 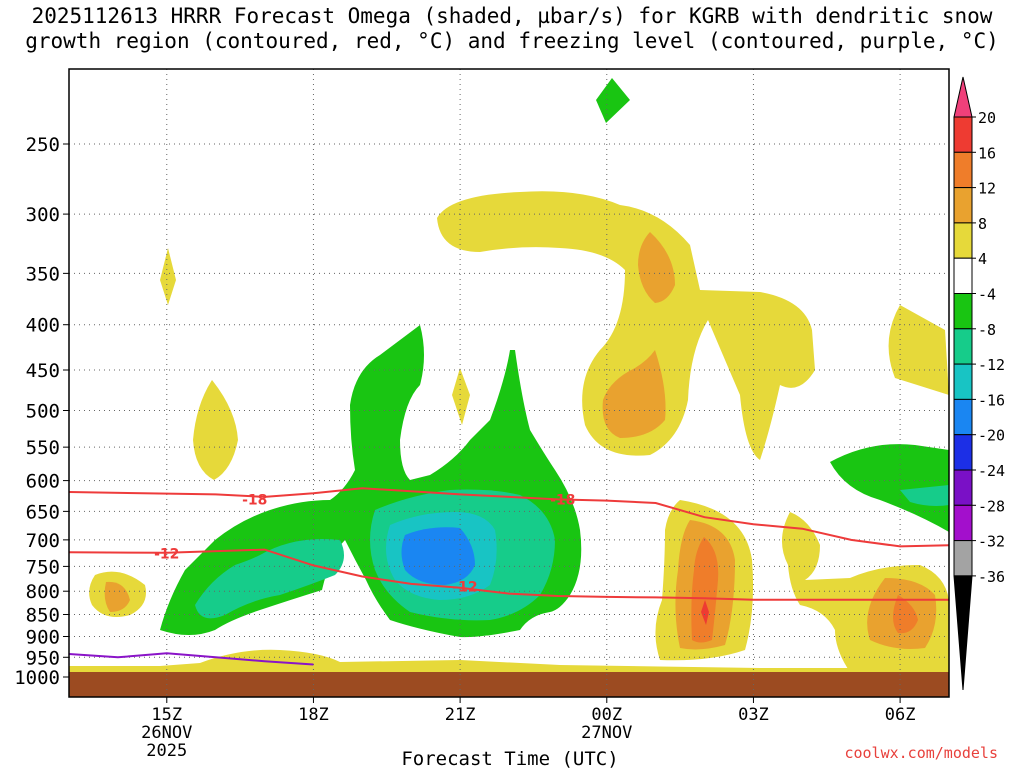 What do you see at coordinates (364, 543) in the screenshot?
I see `contour-labels: -18 -18 -12 -12` at bounding box center [364, 543].